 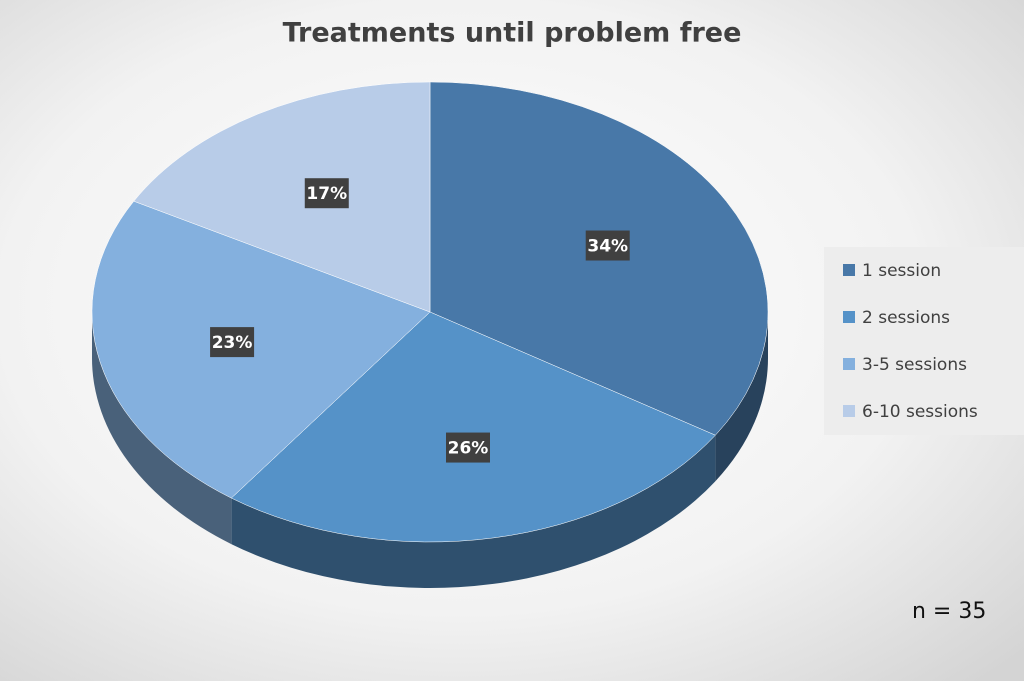 I want to click on legend-label: 2 sessions, so click(x=906, y=318).